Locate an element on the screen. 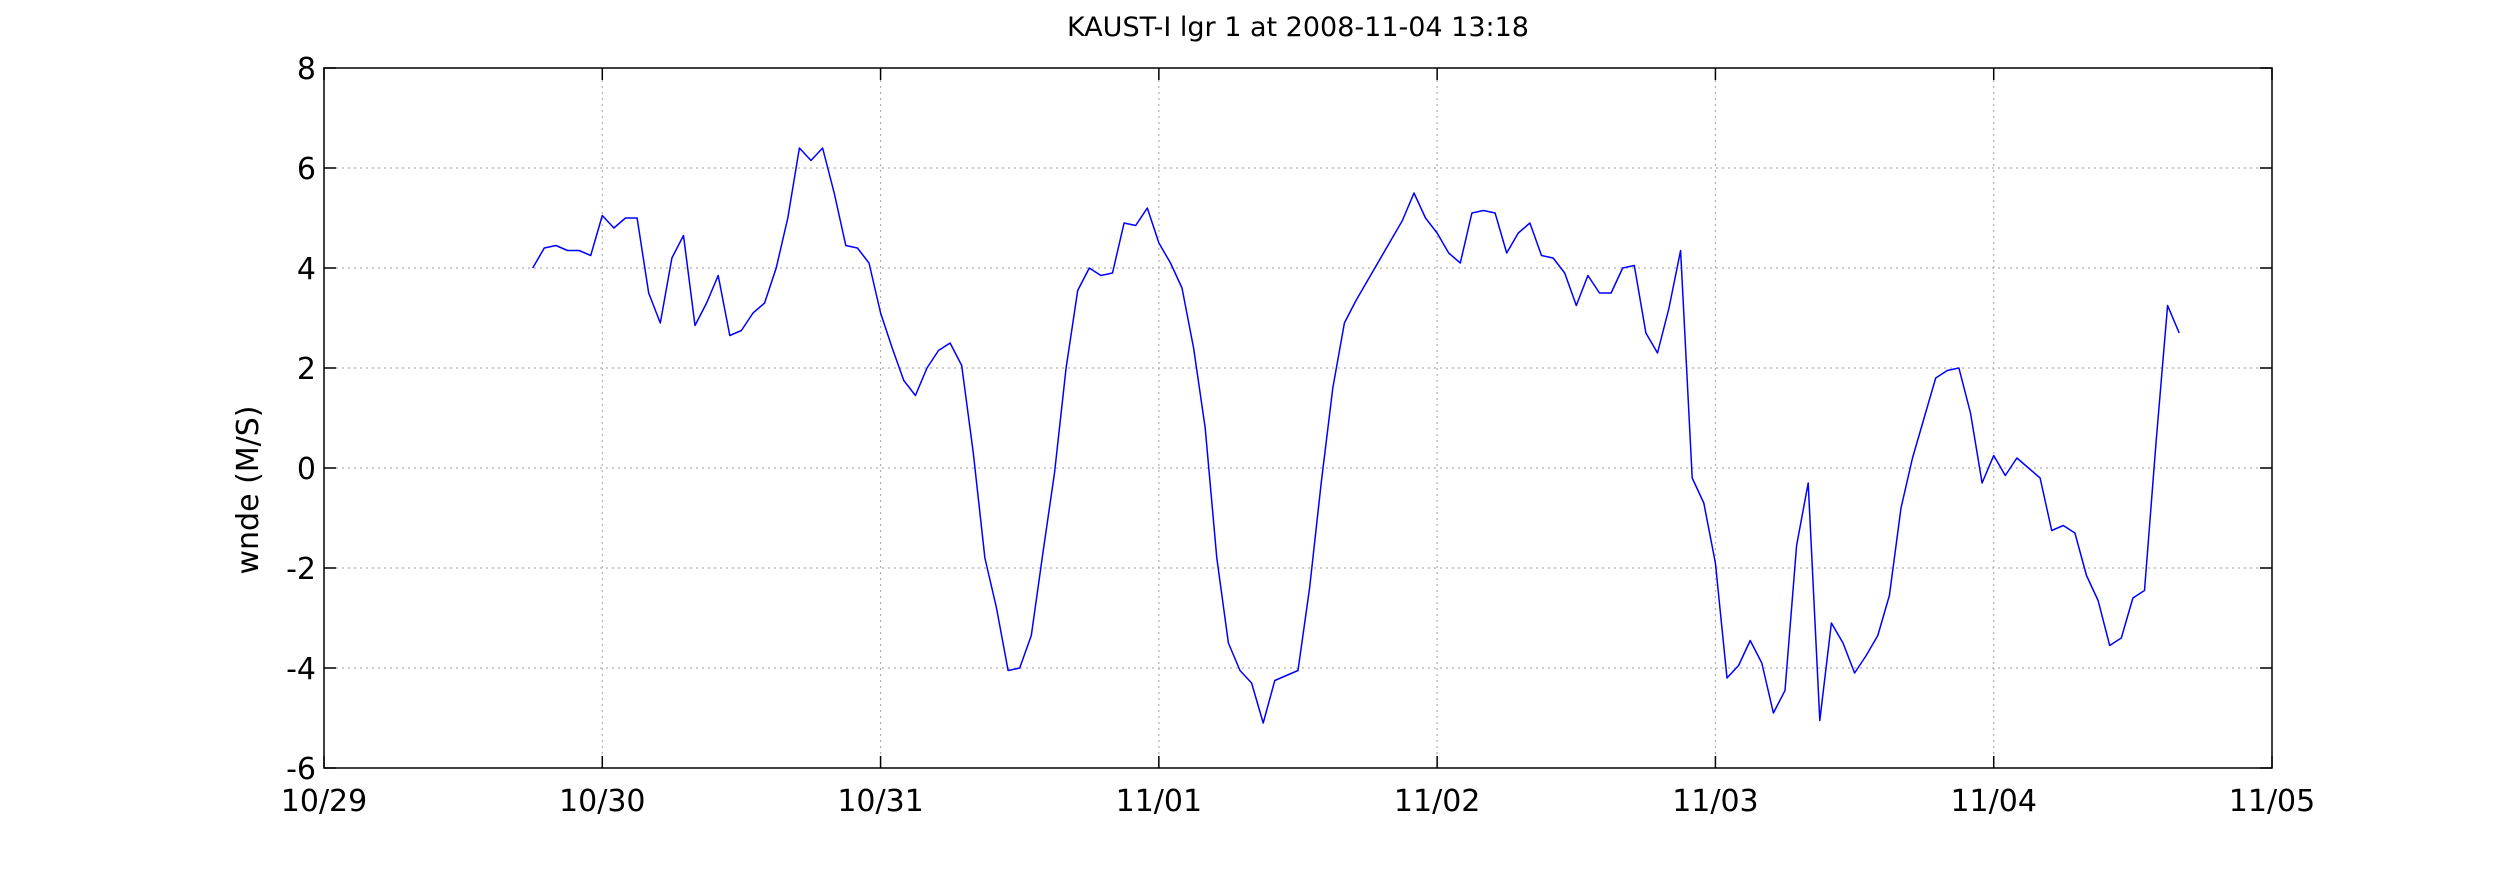 The image size is (2503, 875). y-tick-labels: -6 -4 -2 0 2 4 6 8 is located at coordinates (301, 419).